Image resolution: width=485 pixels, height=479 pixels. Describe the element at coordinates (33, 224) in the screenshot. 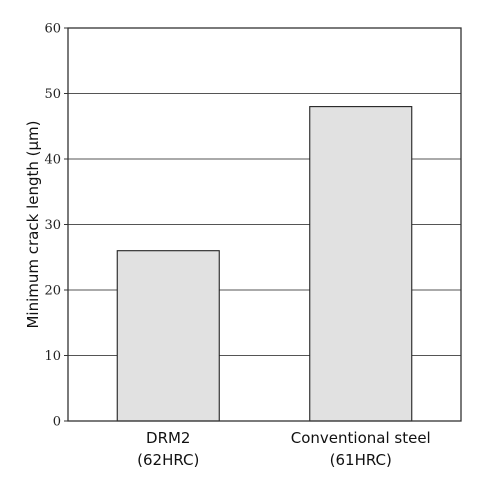

I see `y-axis-title: Minimum crack length (μm)` at that location.